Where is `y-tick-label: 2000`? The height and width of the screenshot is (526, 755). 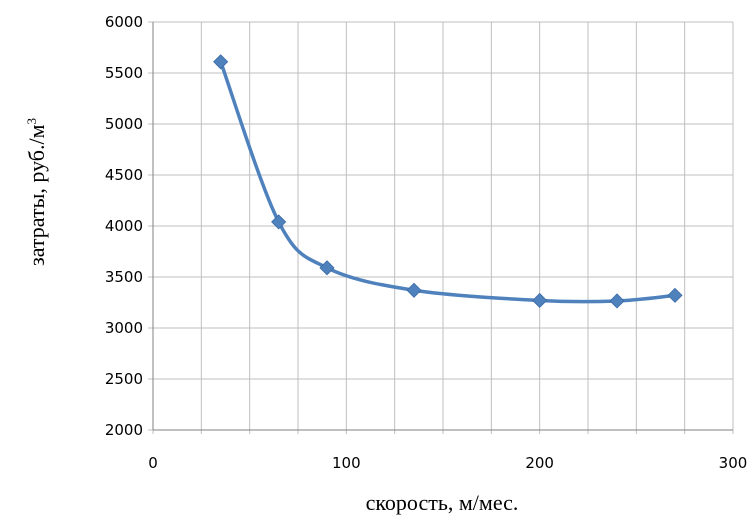 y-tick-label: 2000 is located at coordinates (124, 430).